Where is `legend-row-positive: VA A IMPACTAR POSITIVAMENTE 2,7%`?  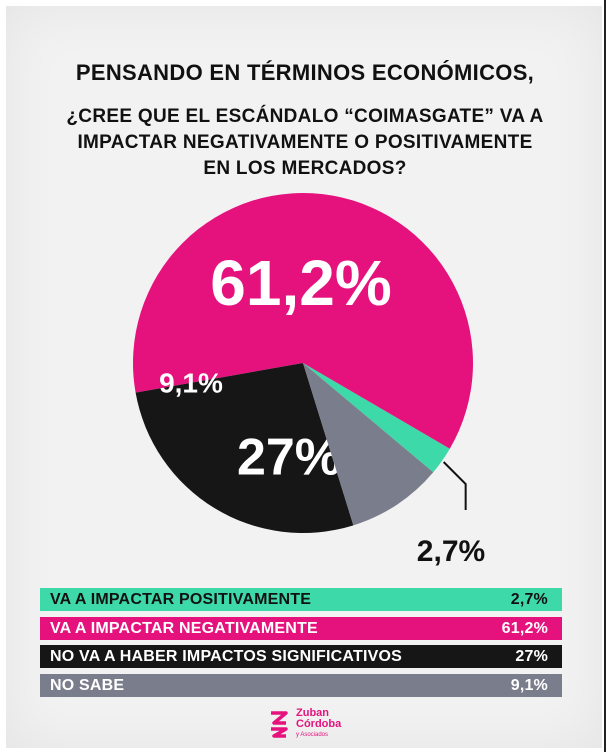 legend-row-positive: VA A IMPACTAR POSITIVAMENTE 2,7% is located at coordinates (301, 599).